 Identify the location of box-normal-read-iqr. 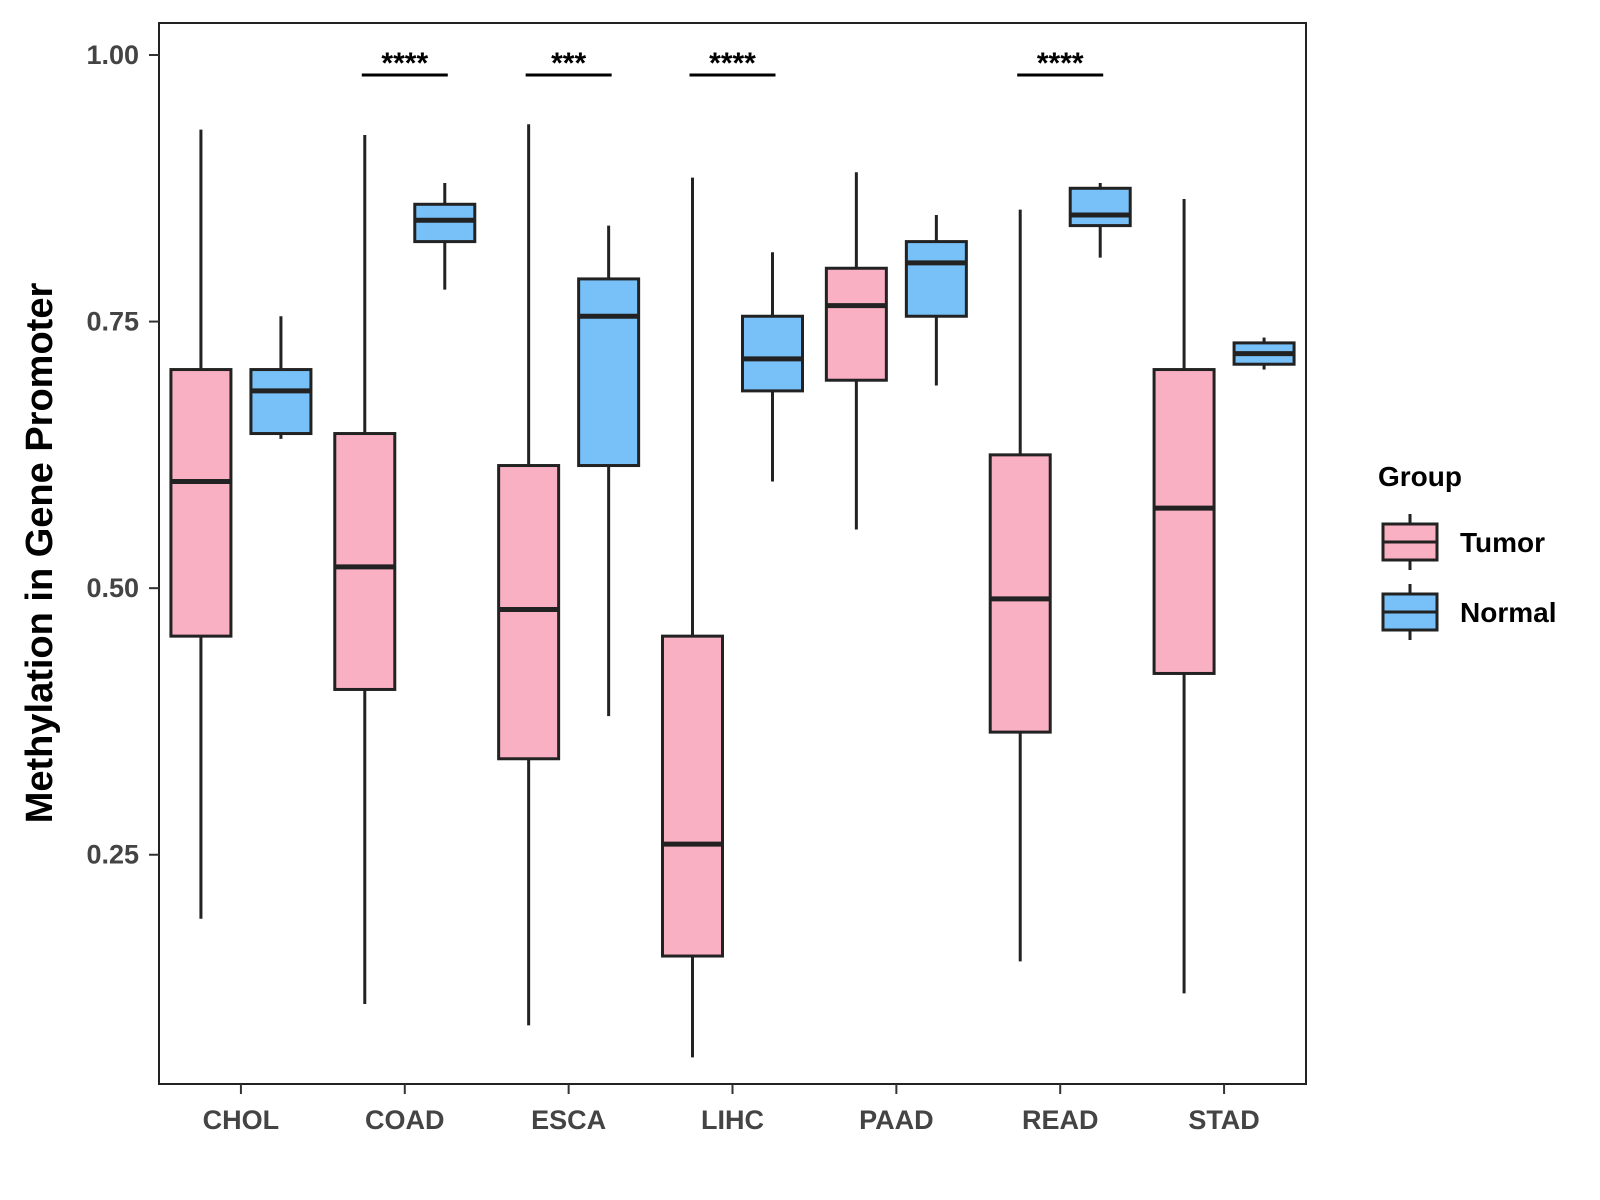
(1100, 207).